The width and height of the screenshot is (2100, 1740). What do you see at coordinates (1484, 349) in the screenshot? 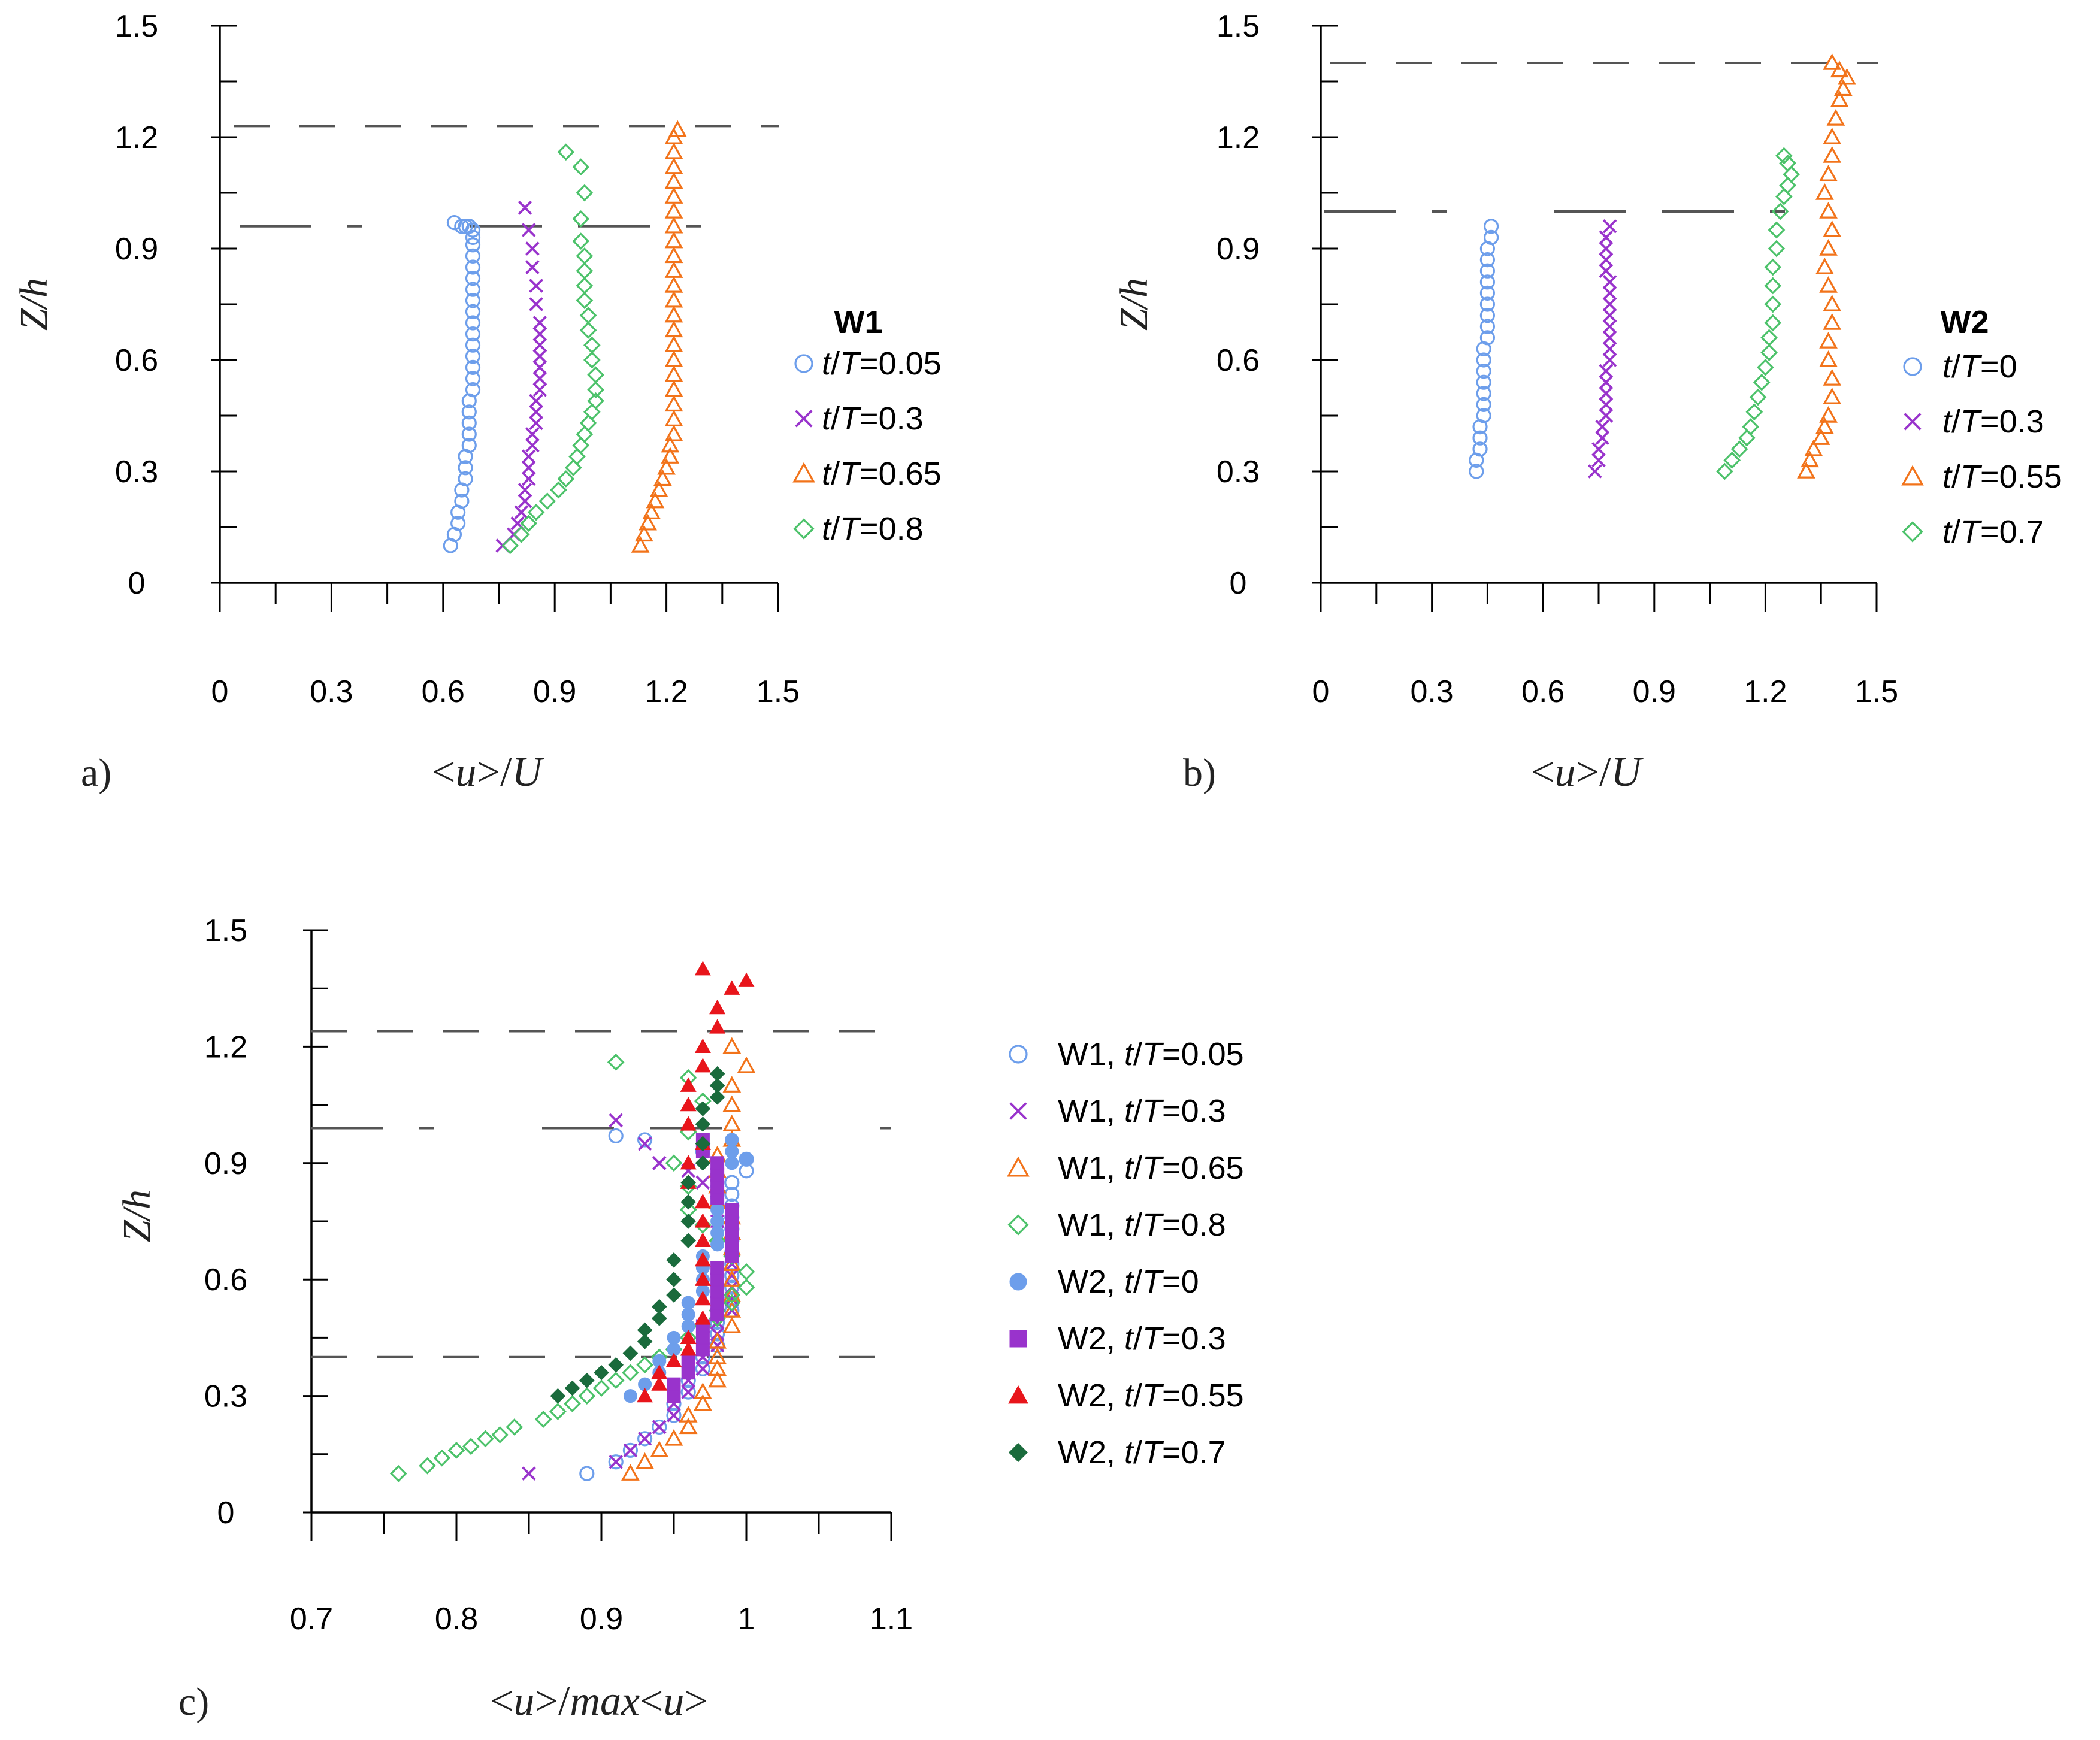
I see `series-blue` at bounding box center [1484, 349].